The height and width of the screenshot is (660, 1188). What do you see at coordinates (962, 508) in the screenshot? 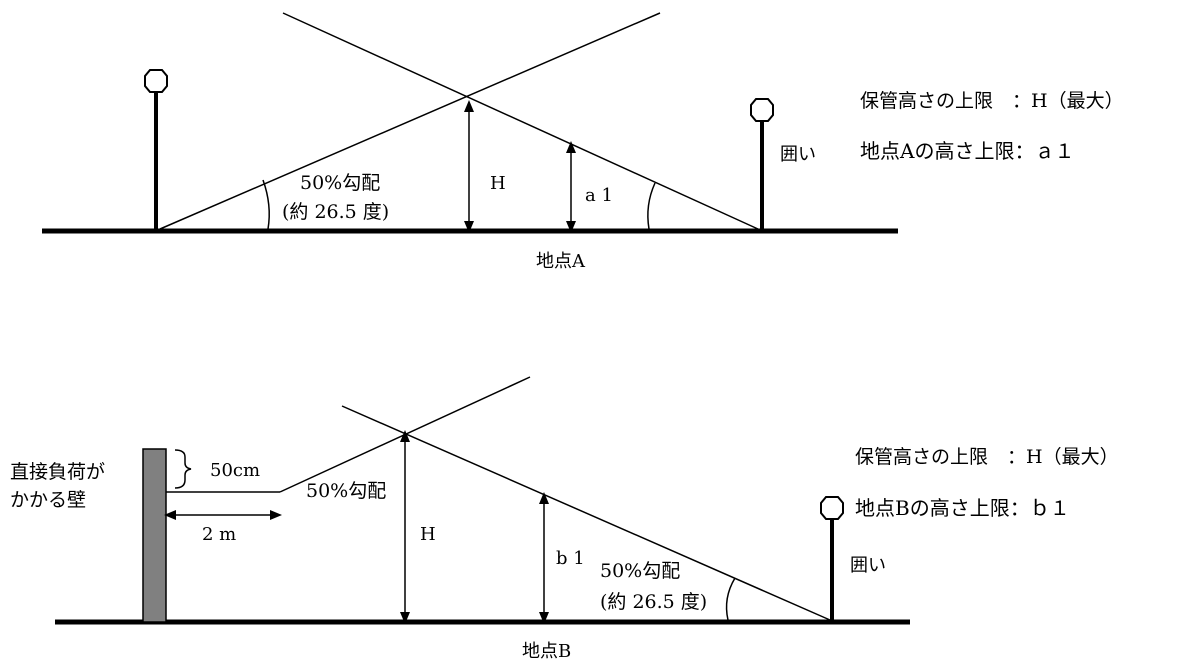
I see `legend-b-line2: 地点Bの高さ上限：ｂ１` at bounding box center [962, 508].